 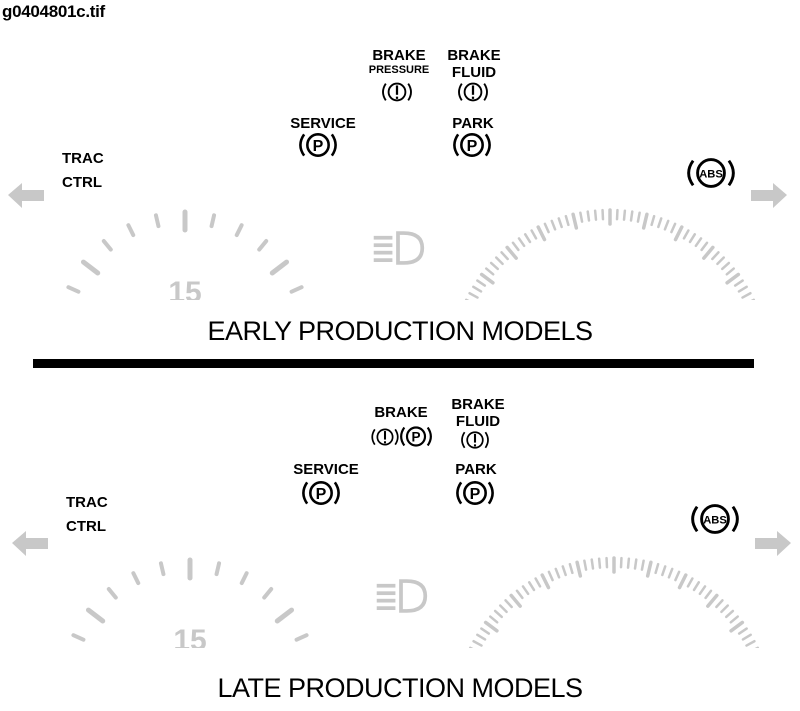 I want to click on service-label: SERVICE, so click(x=323, y=123).